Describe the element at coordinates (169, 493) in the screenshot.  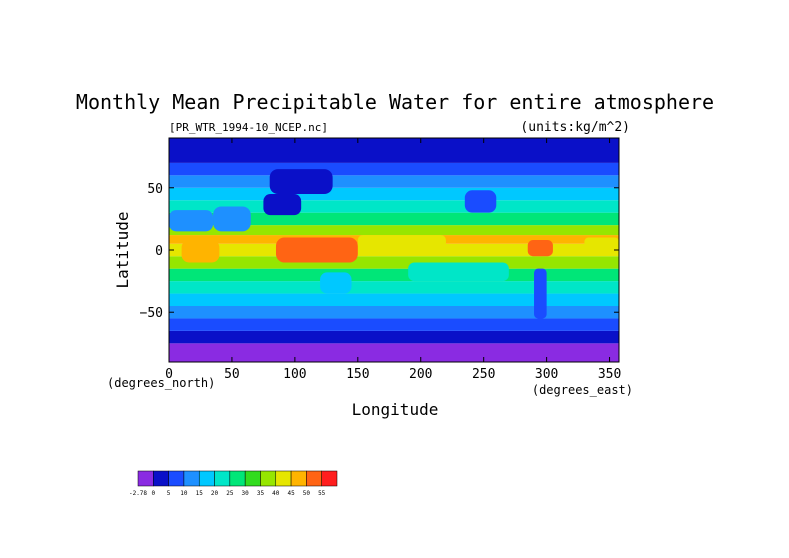
I see `colorbar-label: 5` at that location.